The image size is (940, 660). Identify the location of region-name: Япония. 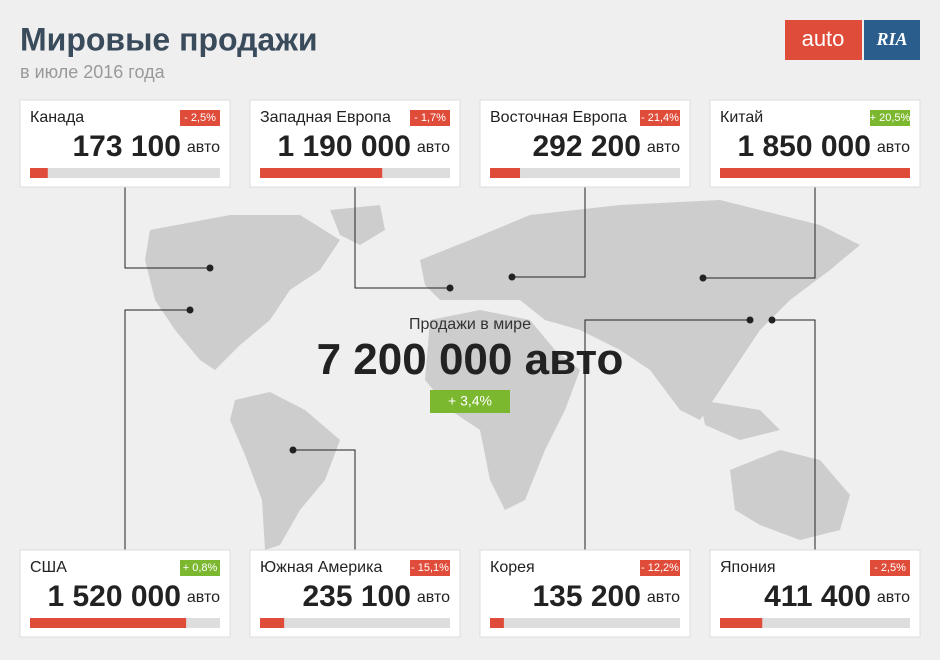
(748, 567).